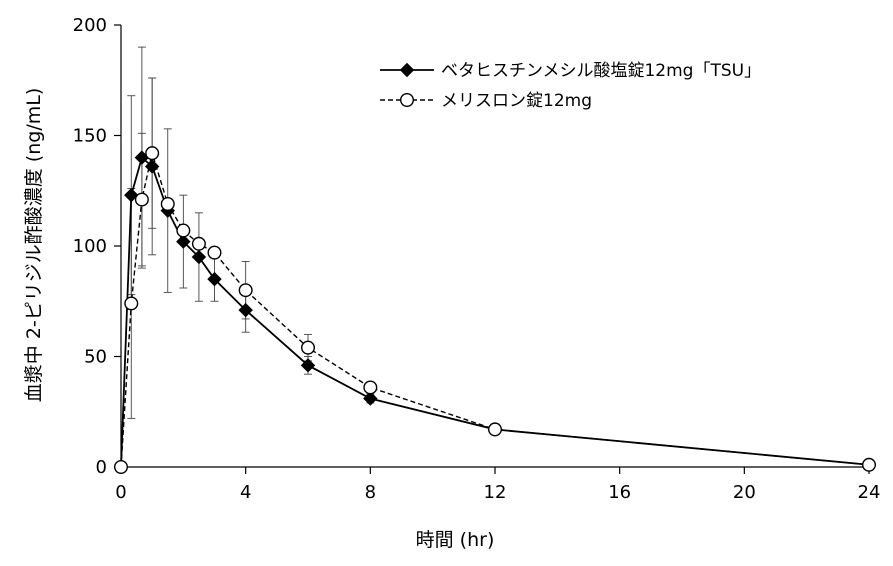 The image size is (893, 566). Describe the element at coordinates (90, 136) in the screenshot. I see `y-tick-label: 150` at that location.